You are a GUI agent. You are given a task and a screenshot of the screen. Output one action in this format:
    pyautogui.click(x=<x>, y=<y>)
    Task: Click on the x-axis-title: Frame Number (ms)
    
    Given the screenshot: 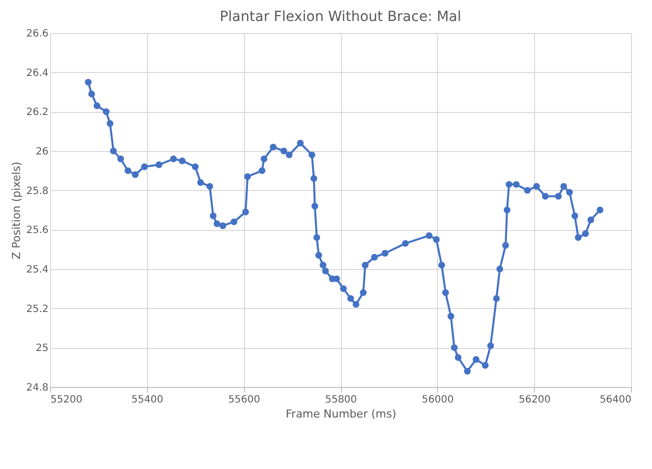 What is the action you would take?
    pyautogui.click(x=341, y=414)
    